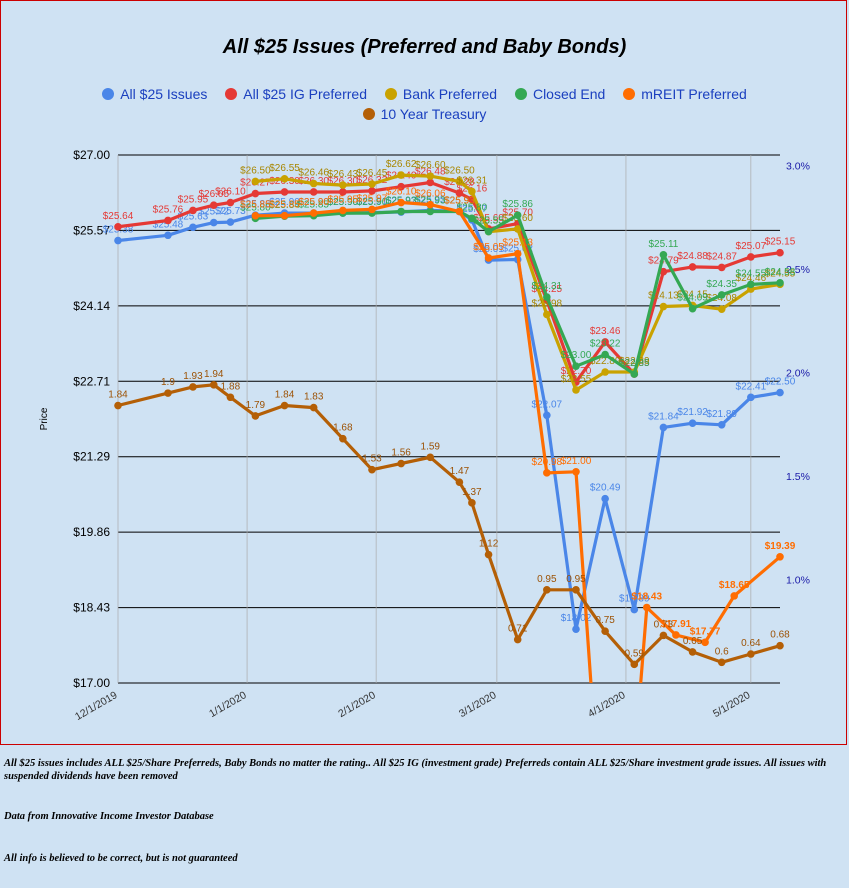 Image resolution: width=849 pixels, height=888 pixels. Describe the element at coordinates (517, 243) in the screenshot. I see `data-label-4: $25.13` at that location.